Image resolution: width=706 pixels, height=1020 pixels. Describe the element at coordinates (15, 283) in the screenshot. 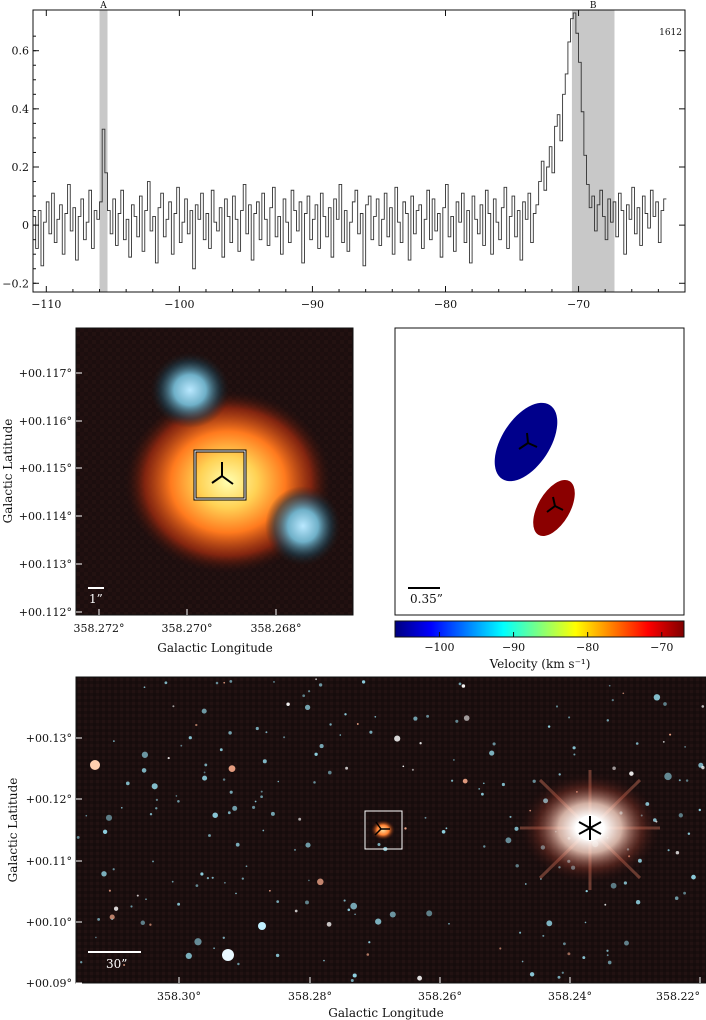

I see `y-tick-label: −0.2` at that location.